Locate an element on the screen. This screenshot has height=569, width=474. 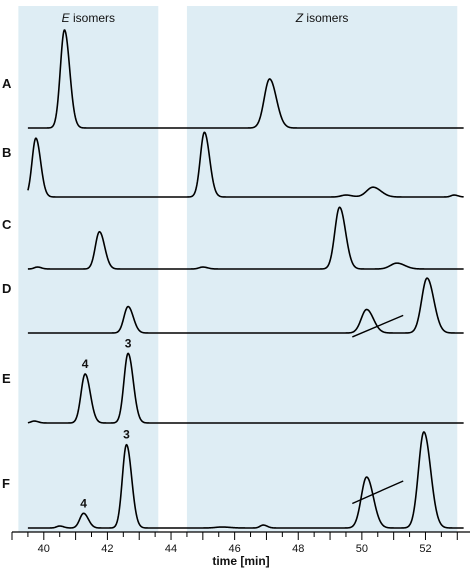
trace-D-baseline-mark is located at coordinates (378, 326).